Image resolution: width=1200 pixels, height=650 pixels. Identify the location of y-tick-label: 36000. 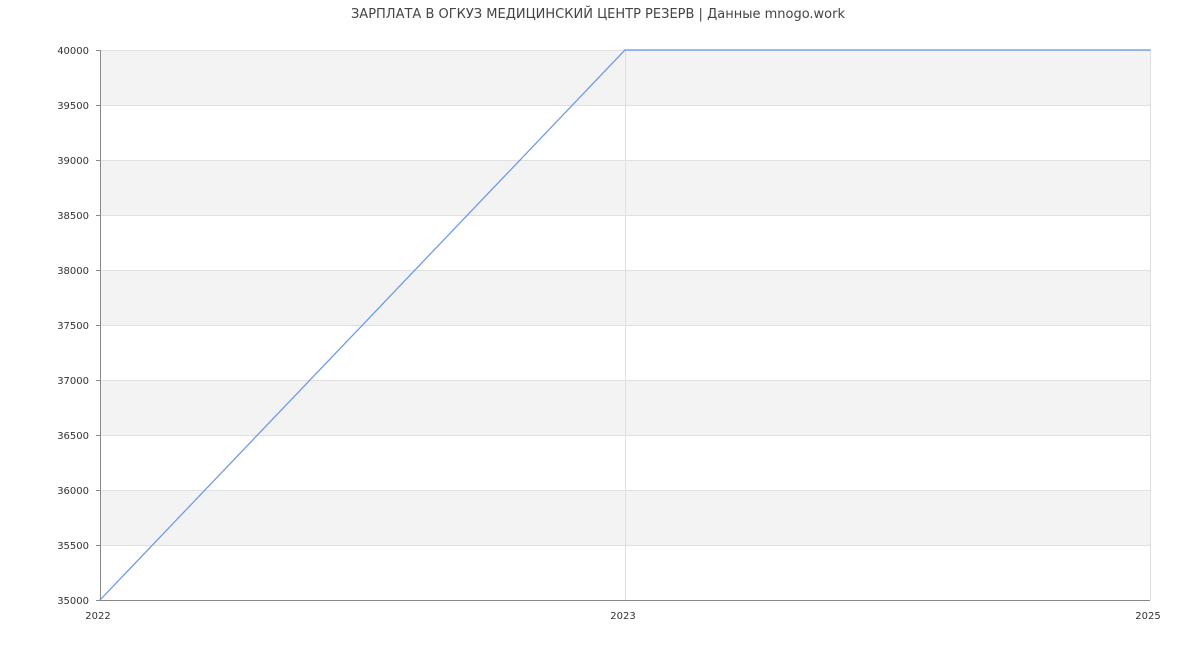
(73, 491).